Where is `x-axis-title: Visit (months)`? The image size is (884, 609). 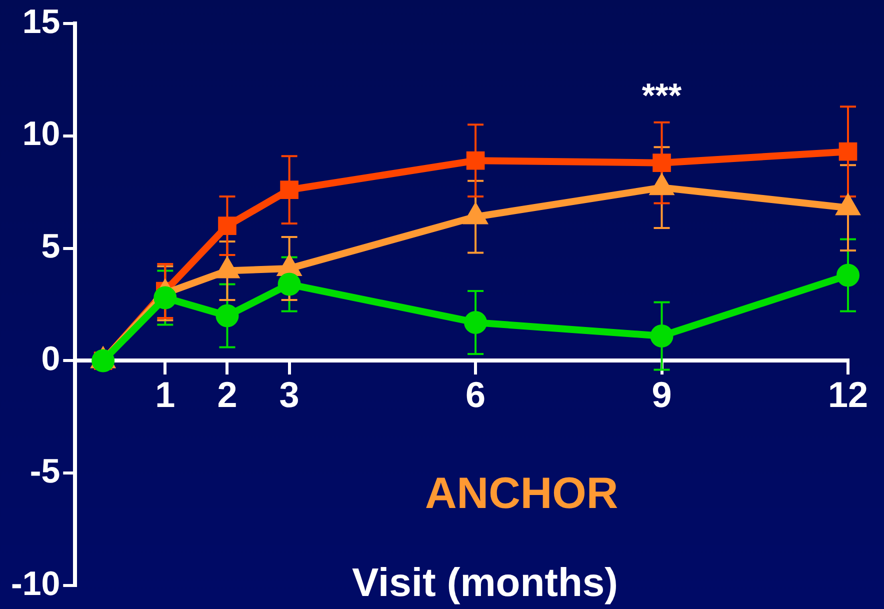
x-axis-title: Visit (months) is located at coordinates (485, 583).